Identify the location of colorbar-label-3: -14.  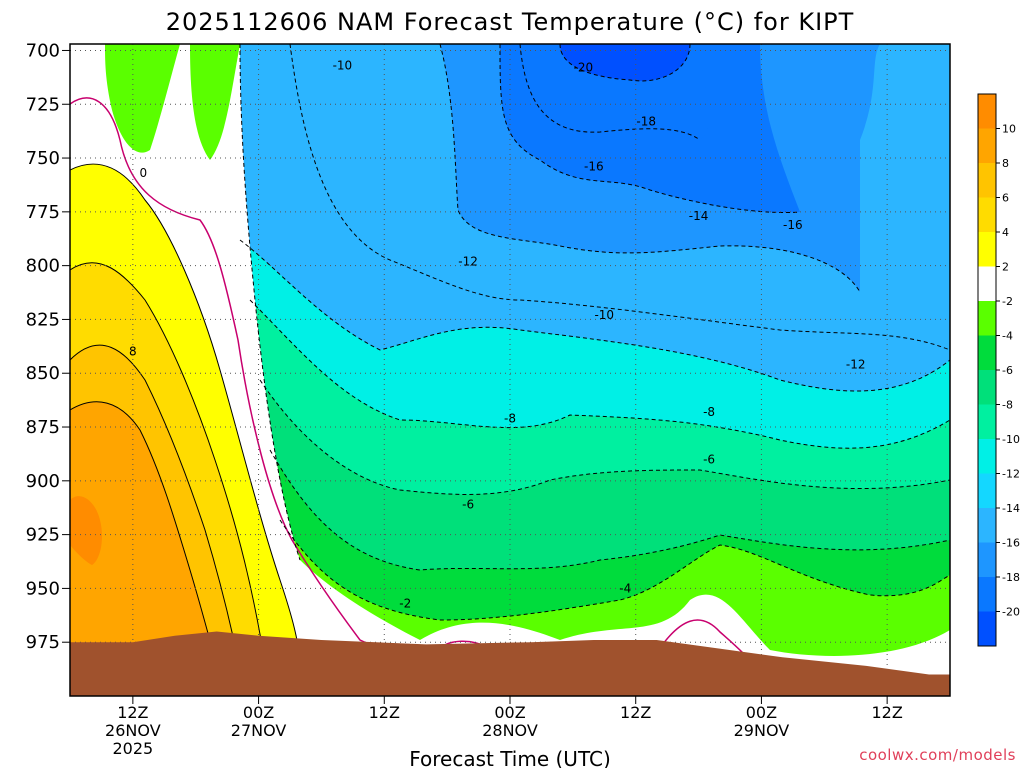
(1011, 508).